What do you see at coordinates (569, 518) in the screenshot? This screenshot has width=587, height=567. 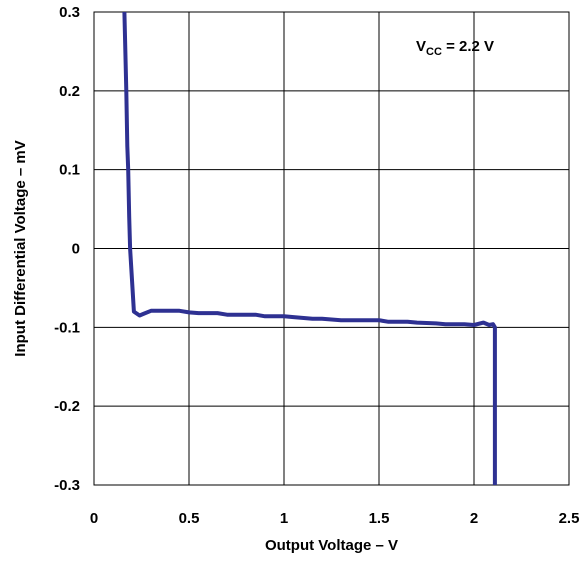 I see `x-tick-label: 2.5` at bounding box center [569, 518].